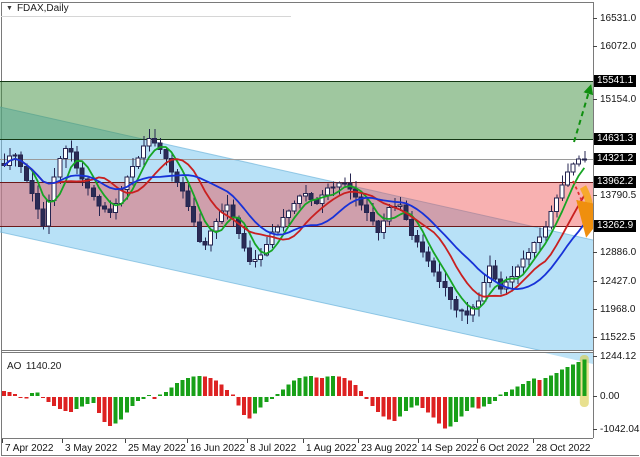  What do you see at coordinates (584, 211) in the screenshot?
I see `pullback-arrow-down` at bounding box center [584, 211].